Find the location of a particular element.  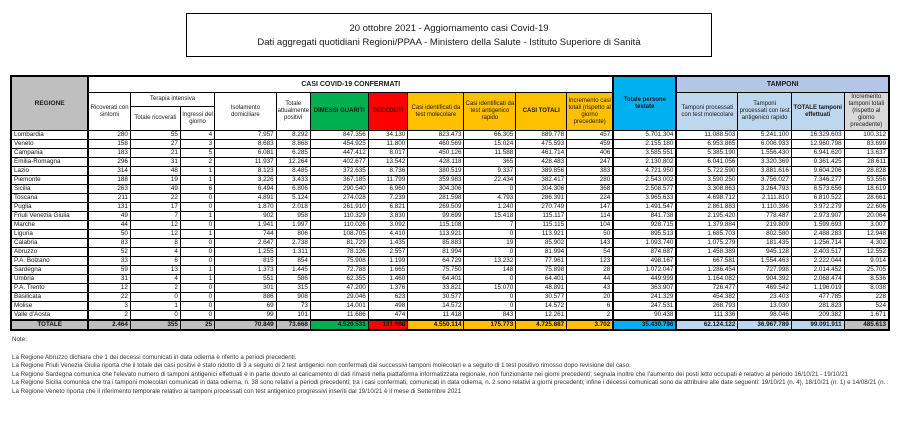

cell-tamponi-totale: 2.222.044 is located at coordinates (817, 261).